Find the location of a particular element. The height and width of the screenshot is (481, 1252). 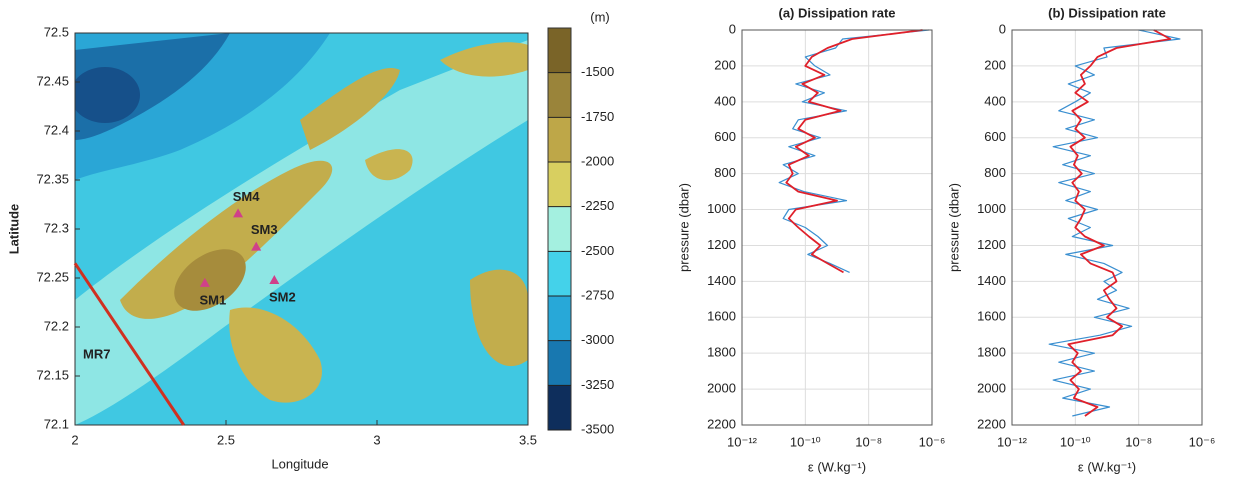

y-tick-label: 72.45 is located at coordinates (52, 80).